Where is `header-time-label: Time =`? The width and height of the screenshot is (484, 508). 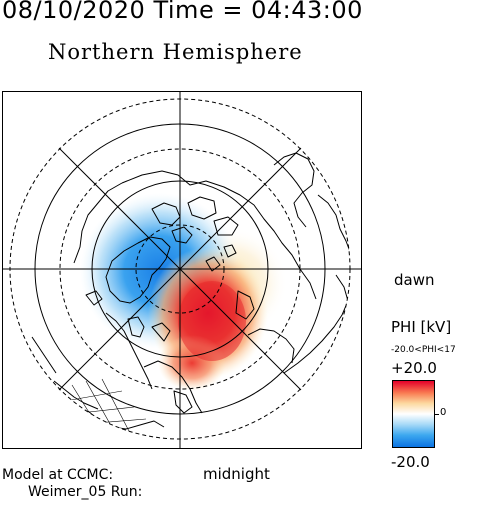 header-time-label: Time = is located at coordinates (198, 12).